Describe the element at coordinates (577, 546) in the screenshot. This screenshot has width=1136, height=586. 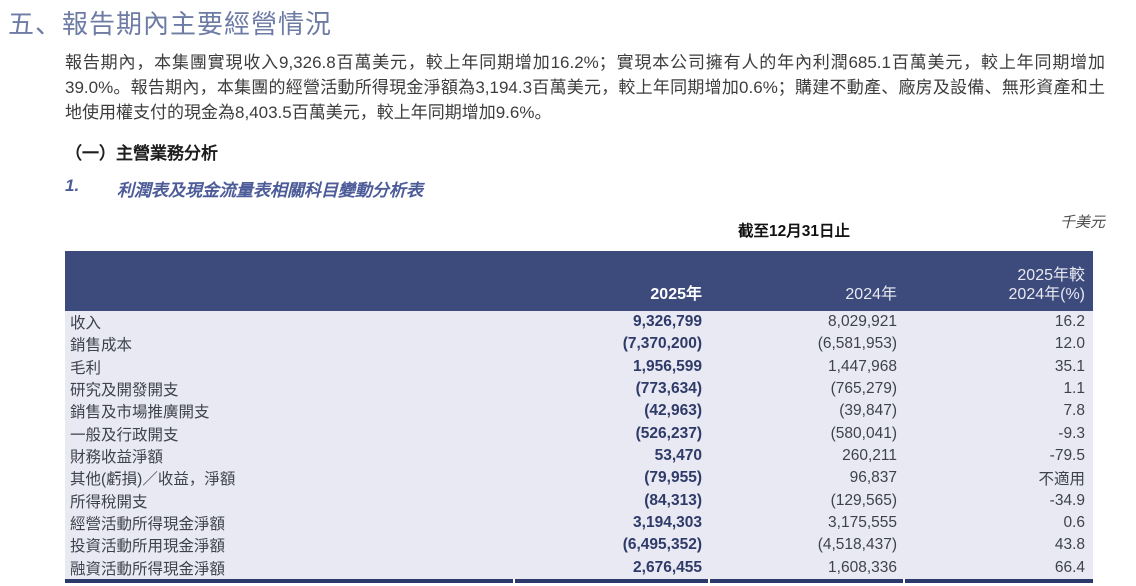
I see `table-row: 投資活動所用現金淨額 (6,495,352) (4,518,437) 43.8` at that location.